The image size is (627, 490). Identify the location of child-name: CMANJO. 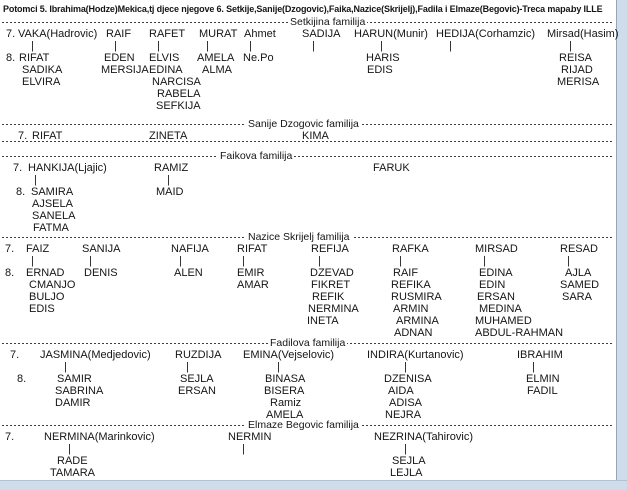
(52, 285).